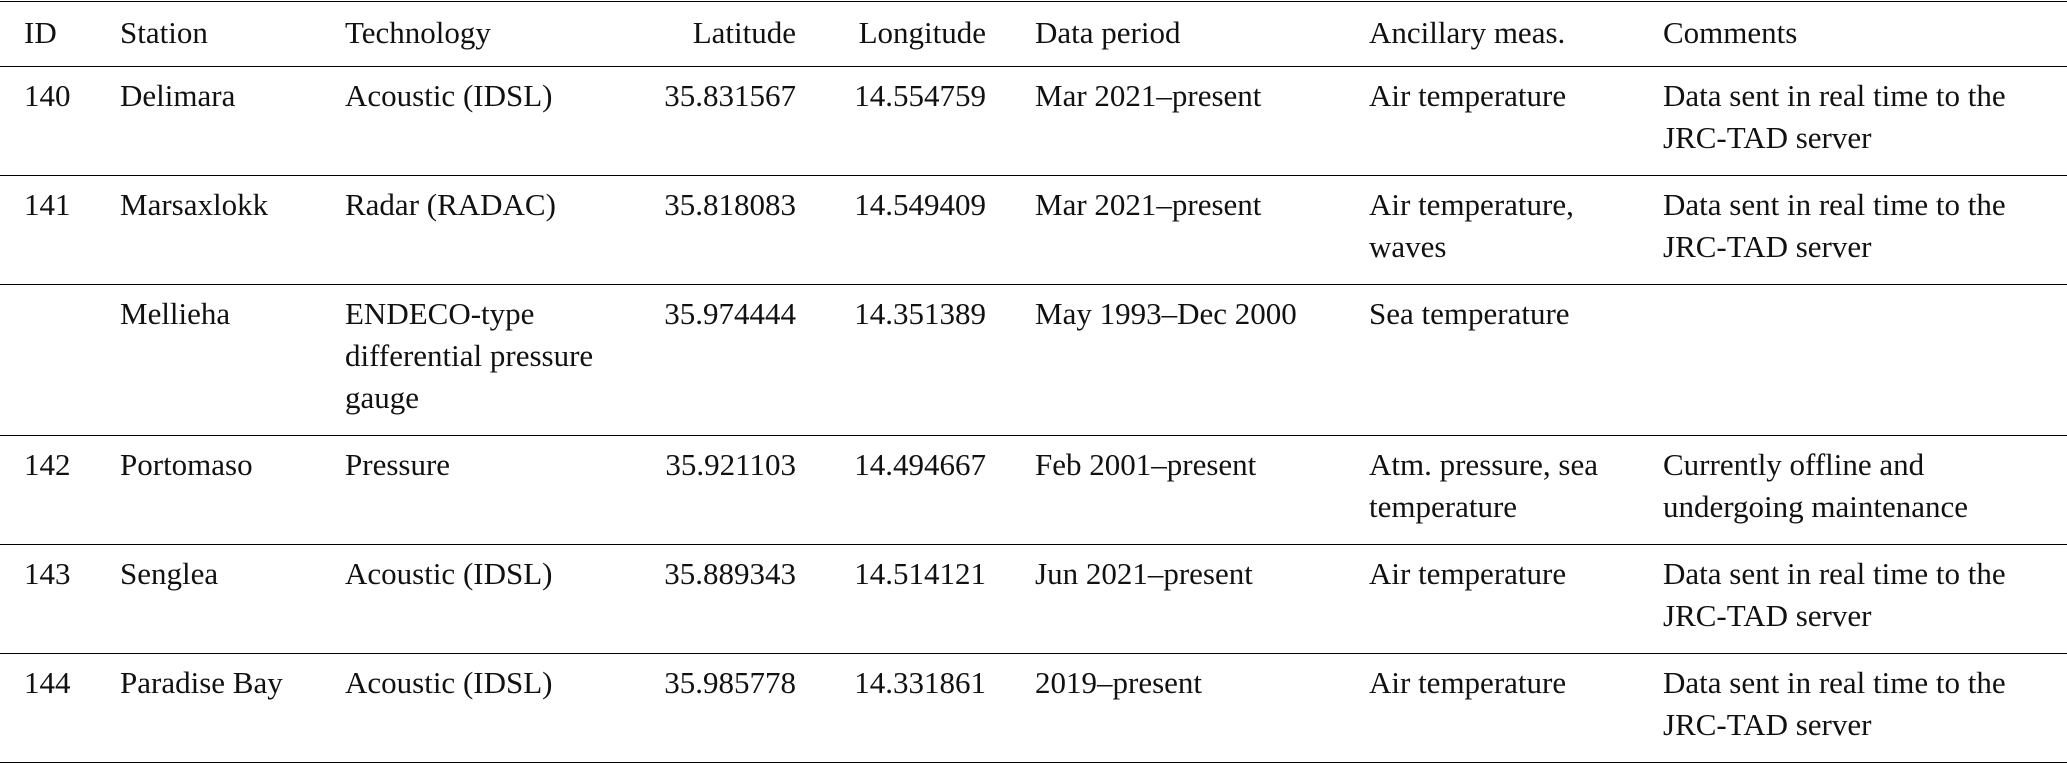  What do you see at coordinates (175, 313) in the screenshot?
I see `table-cell: Mellieha` at bounding box center [175, 313].